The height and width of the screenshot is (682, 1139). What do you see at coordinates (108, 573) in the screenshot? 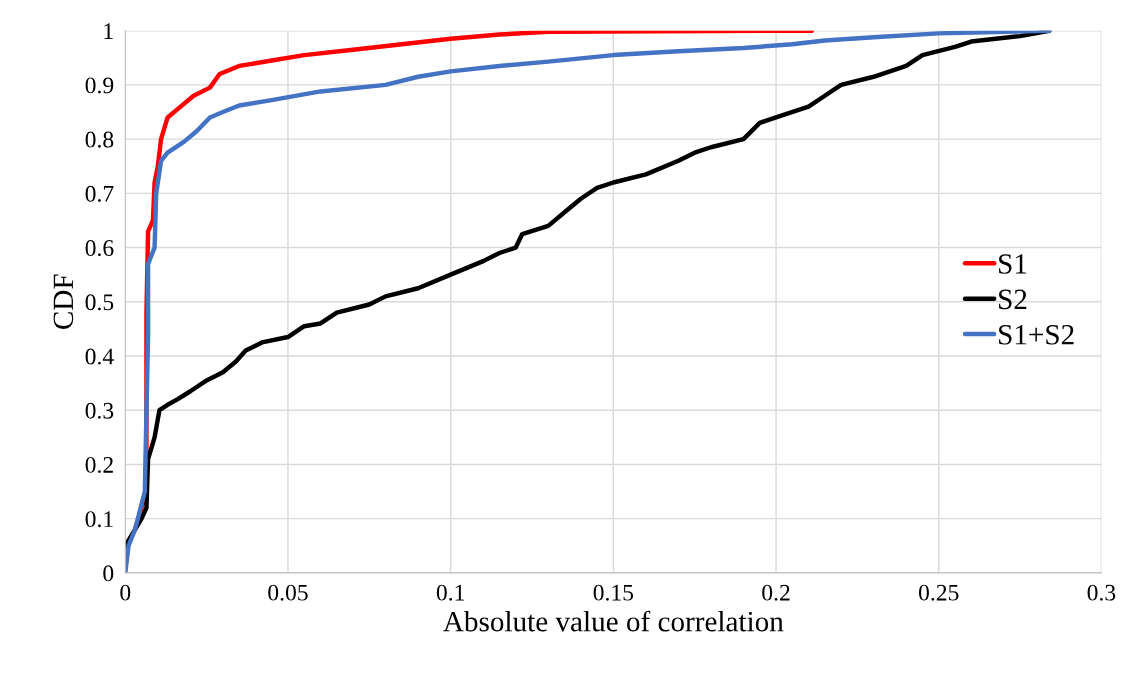
I see `y-tick-label: 0` at bounding box center [108, 573].